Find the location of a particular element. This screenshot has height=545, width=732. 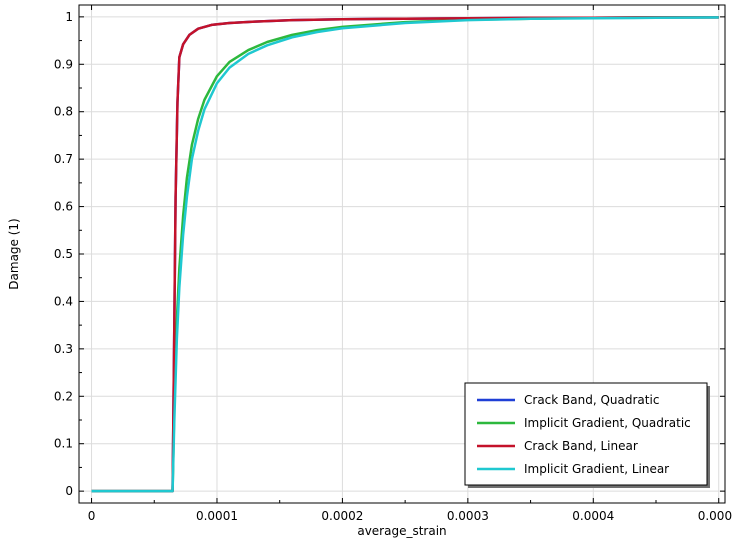

y-tick-label: 0.7 is located at coordinates (63, 159).